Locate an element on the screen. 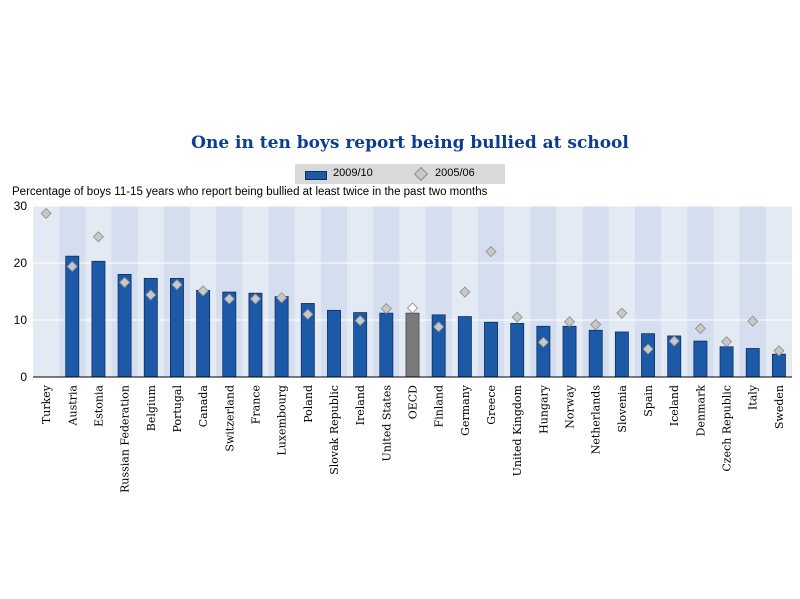 The image size is (800, 599). category-label-turkey: Turkey is located at coordinates (46, 404).